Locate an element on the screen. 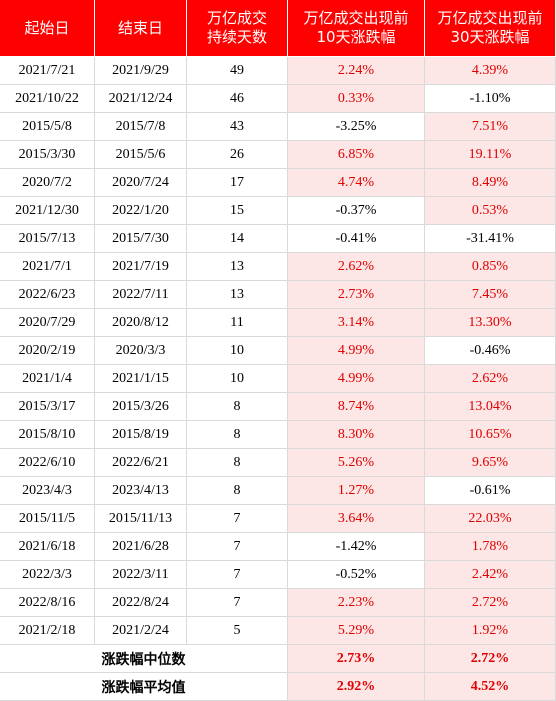  cell-text: 2015/8/19 is located at coordinates (140, 434).